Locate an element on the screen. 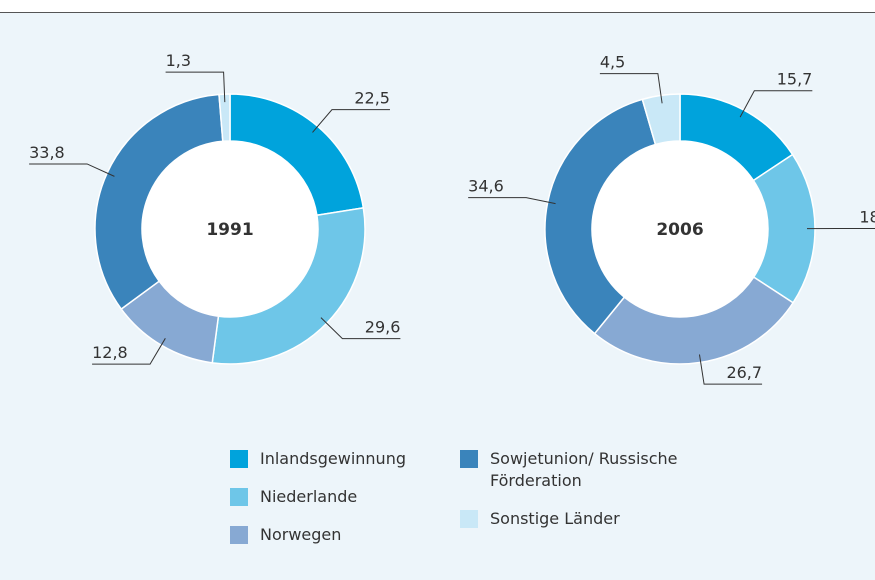  legend-item: Sonstige Länder is located at coordinates (580, 519).